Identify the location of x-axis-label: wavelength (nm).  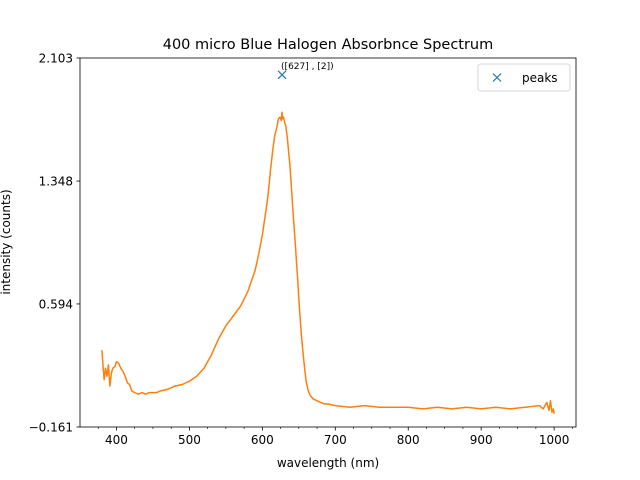
(328, 463).